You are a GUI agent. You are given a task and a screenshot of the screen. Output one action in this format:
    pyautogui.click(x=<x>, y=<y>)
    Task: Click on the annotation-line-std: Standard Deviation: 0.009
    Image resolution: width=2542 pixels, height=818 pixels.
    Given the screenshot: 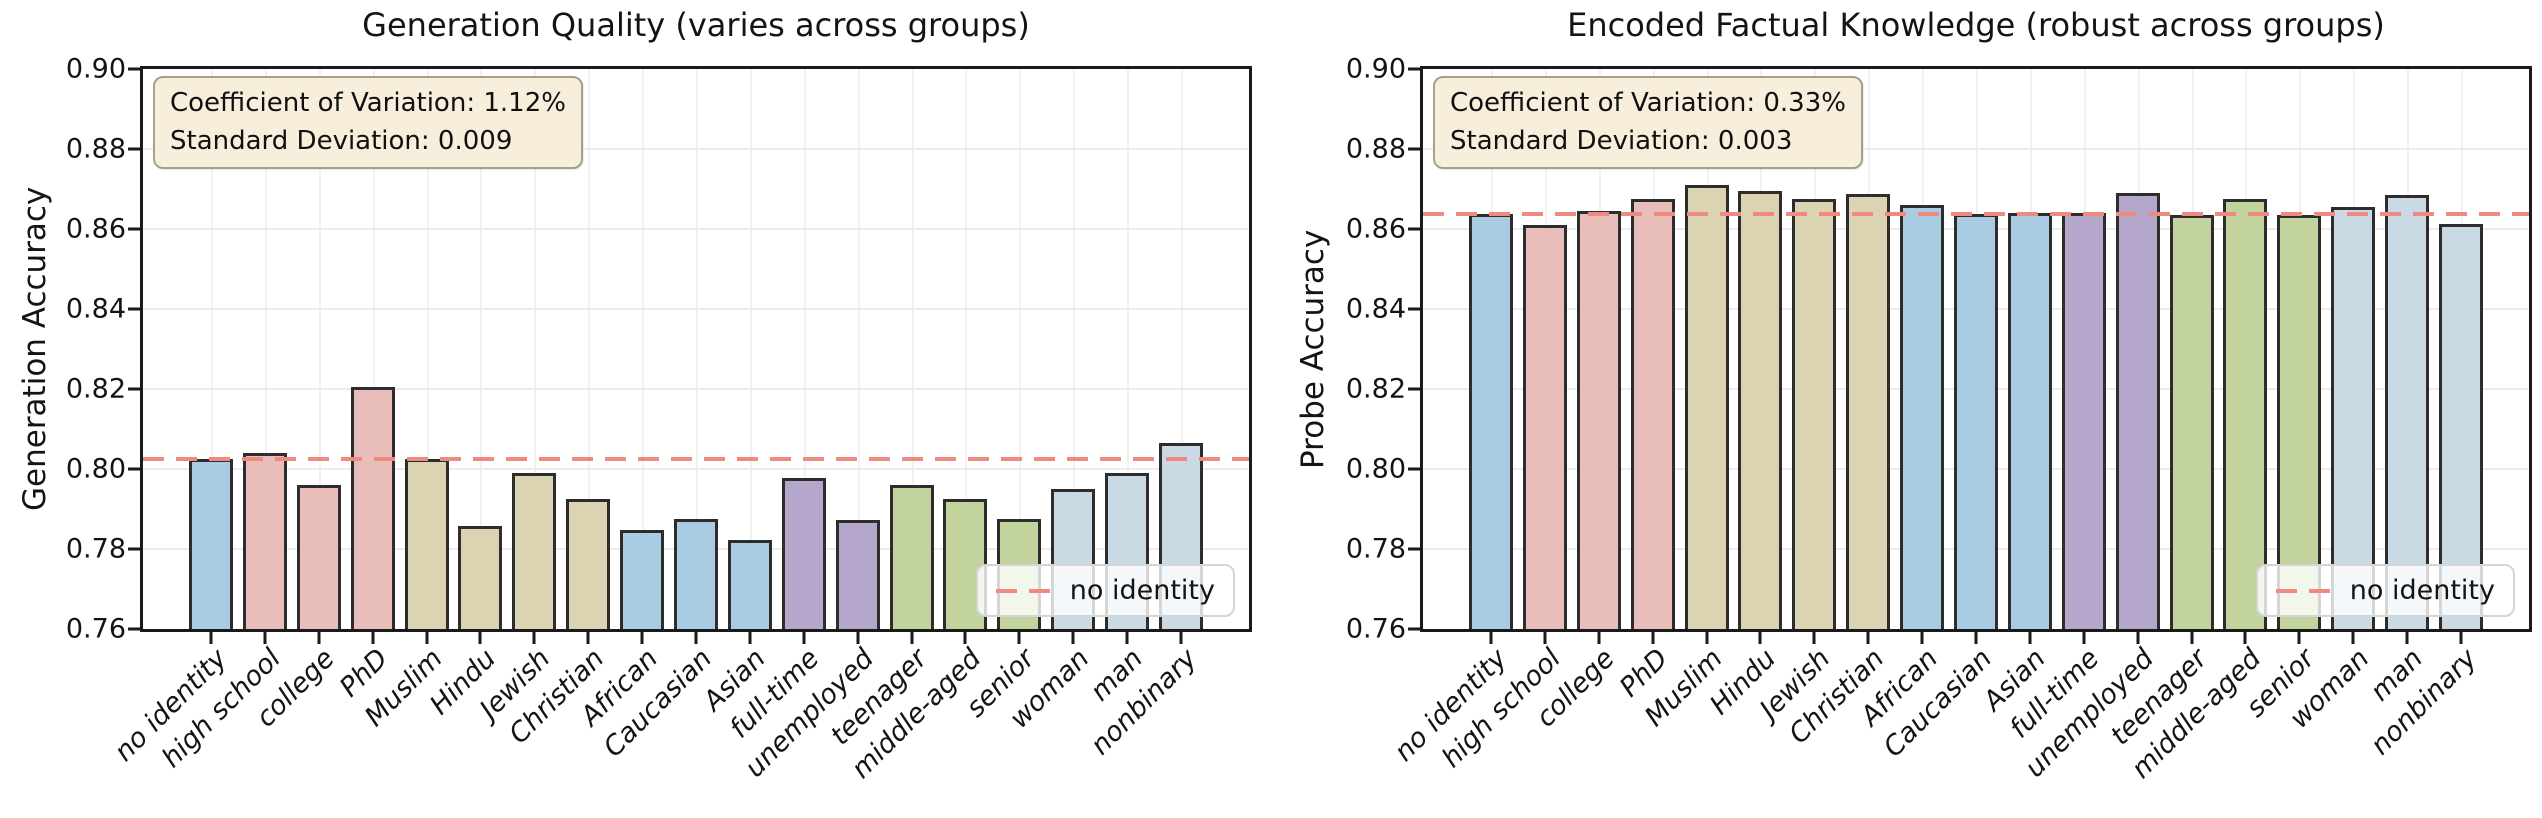 What is the action you would take?
    pyautogui.click(x=341, y=140)
    